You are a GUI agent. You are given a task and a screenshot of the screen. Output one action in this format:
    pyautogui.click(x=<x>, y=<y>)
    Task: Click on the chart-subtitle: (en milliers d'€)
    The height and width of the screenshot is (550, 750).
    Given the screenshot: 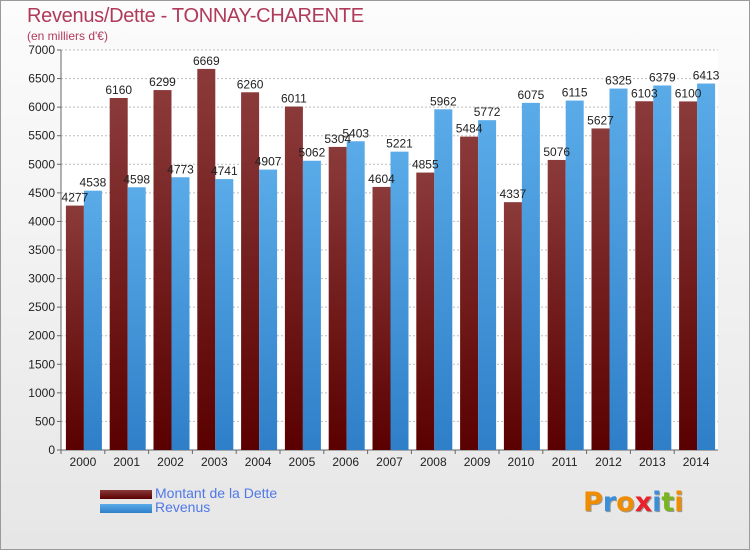 What is the action you would take?
    pyautogui.click(x=67, y=36)
    